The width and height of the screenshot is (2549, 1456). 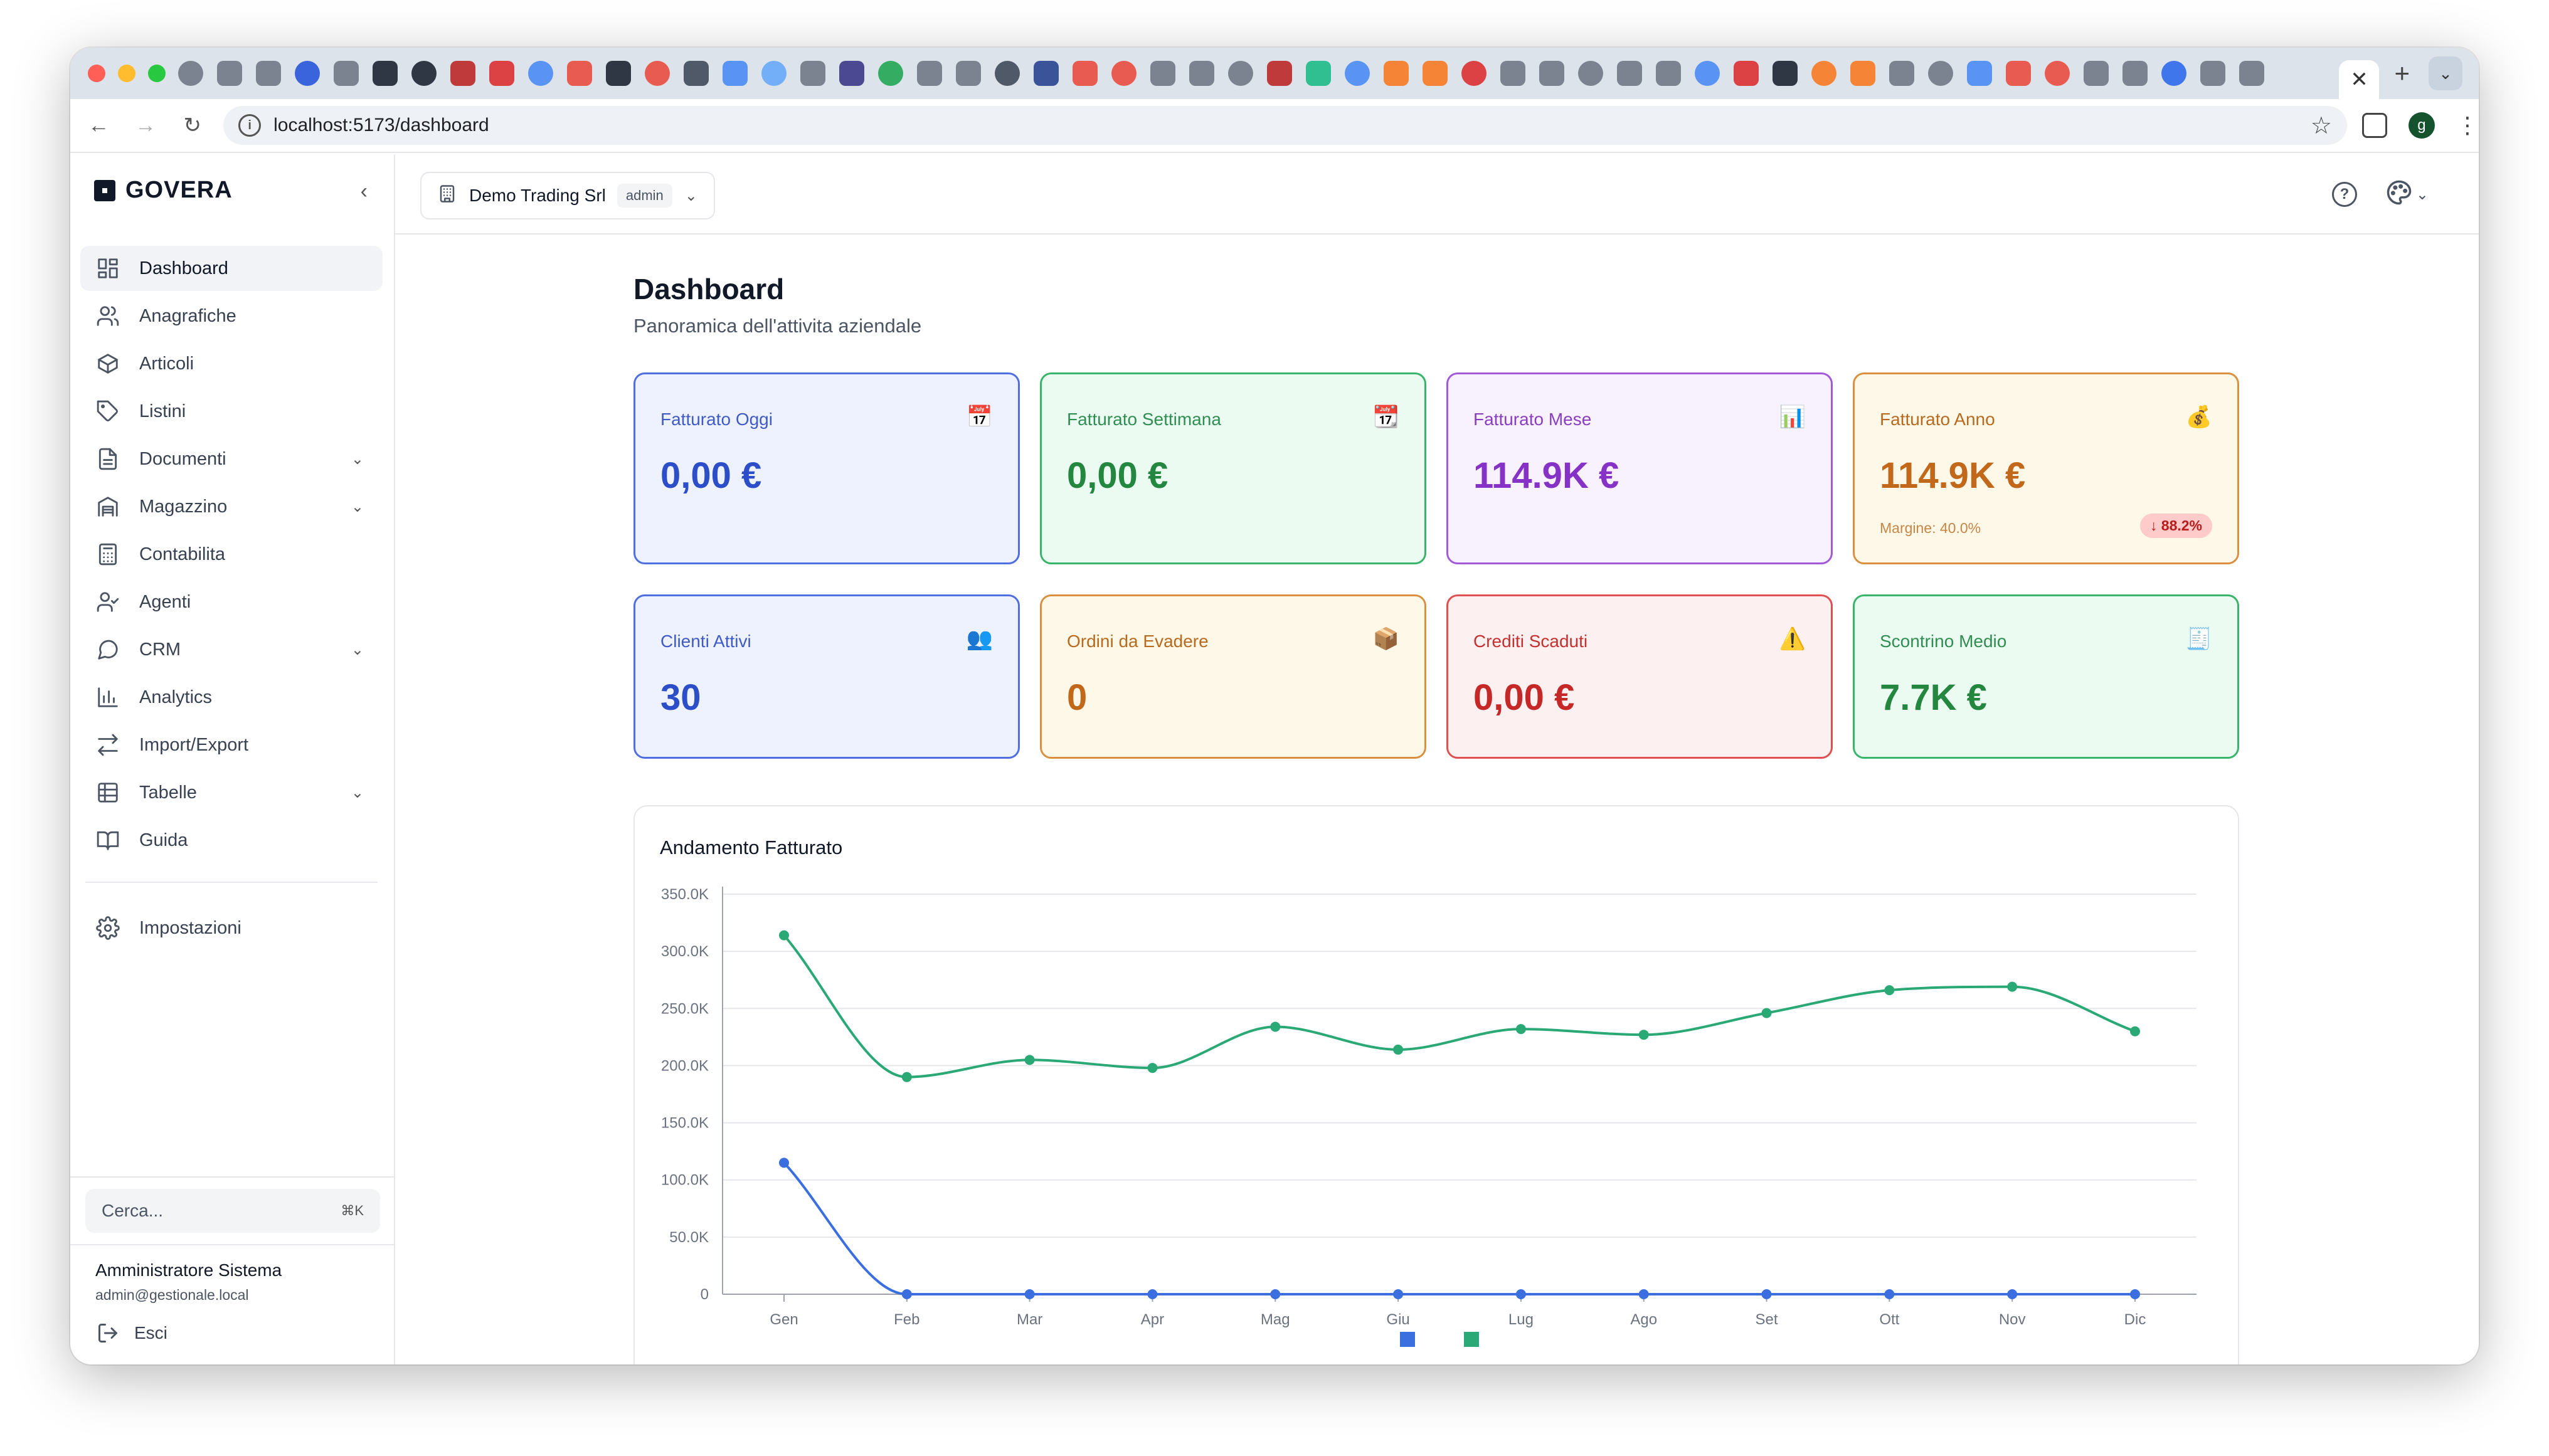 I want to click on tab-search-button: ⌄, so click(x=2445, y=73).